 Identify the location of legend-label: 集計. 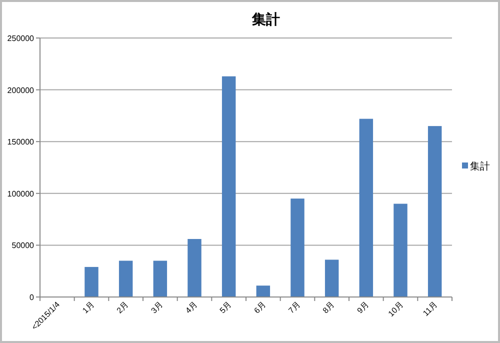
(480, 166).